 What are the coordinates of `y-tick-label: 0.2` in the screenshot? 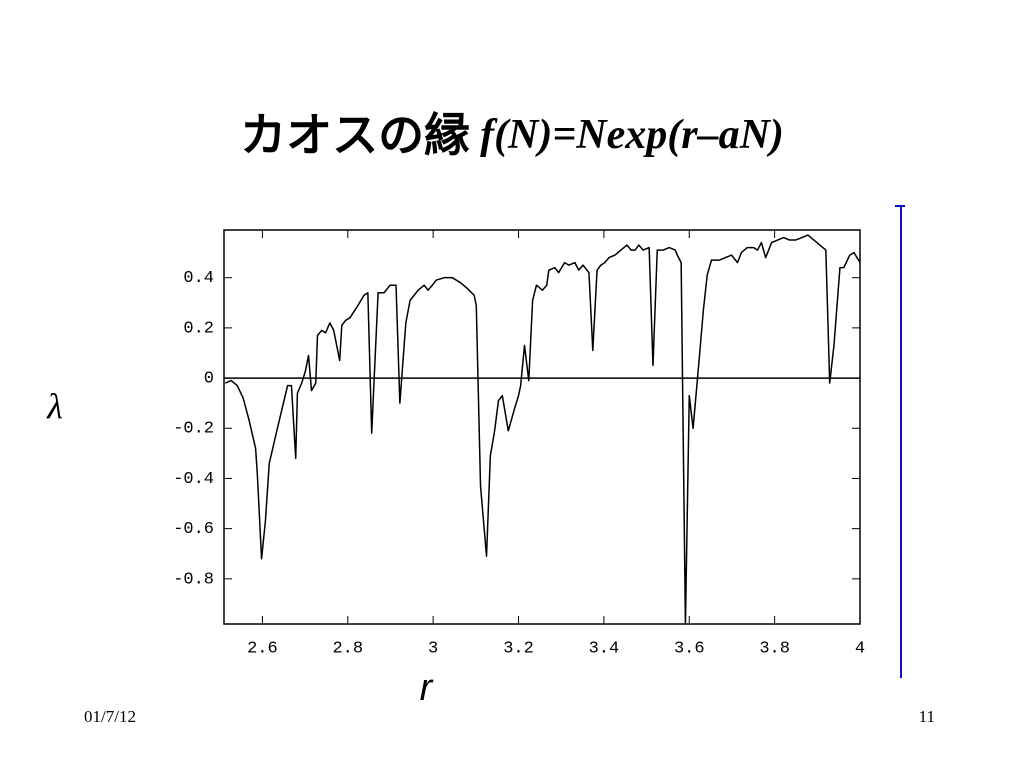 It's located at (198, 328).